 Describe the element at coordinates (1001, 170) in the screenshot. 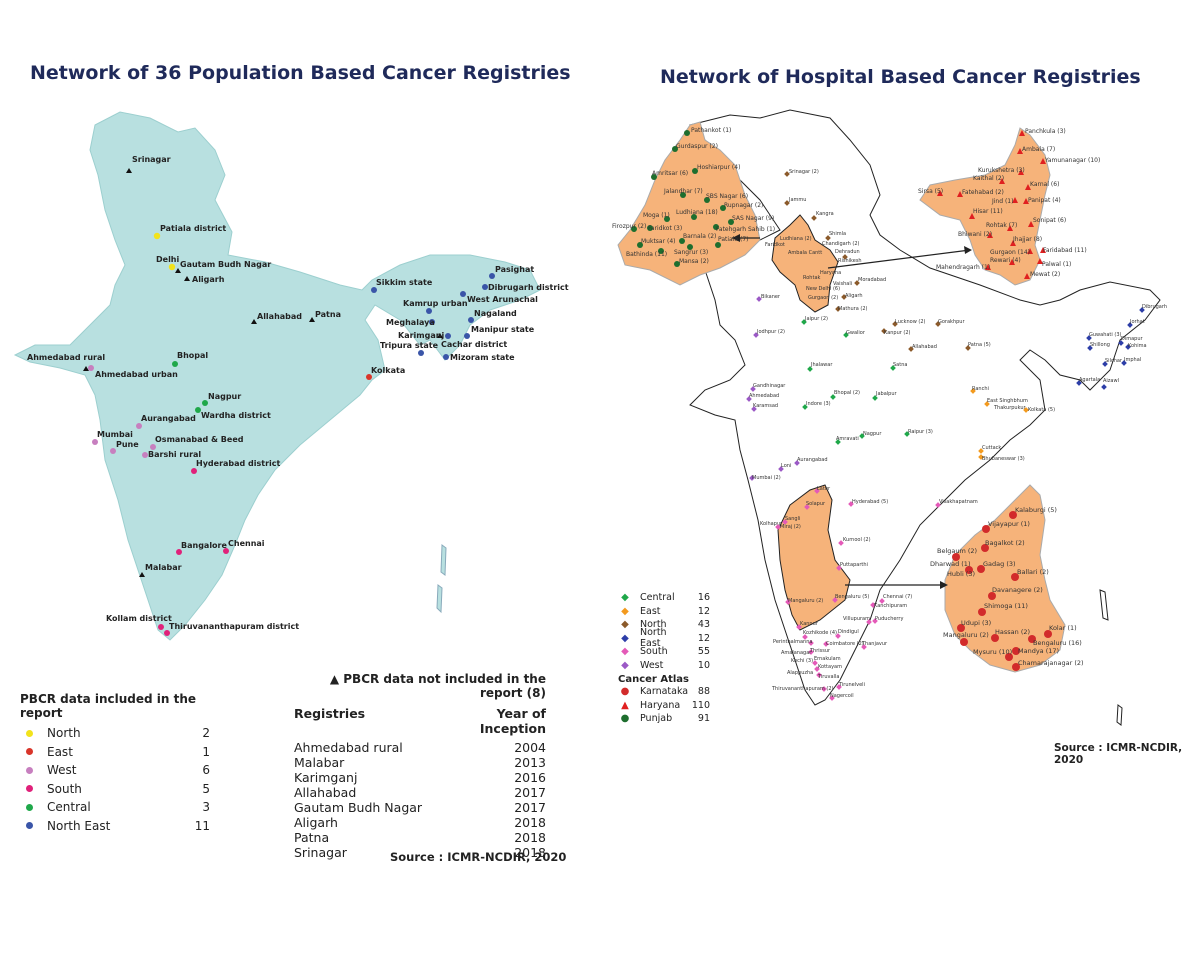

I see `svg-text: Kurukshetra (3)` at that location.